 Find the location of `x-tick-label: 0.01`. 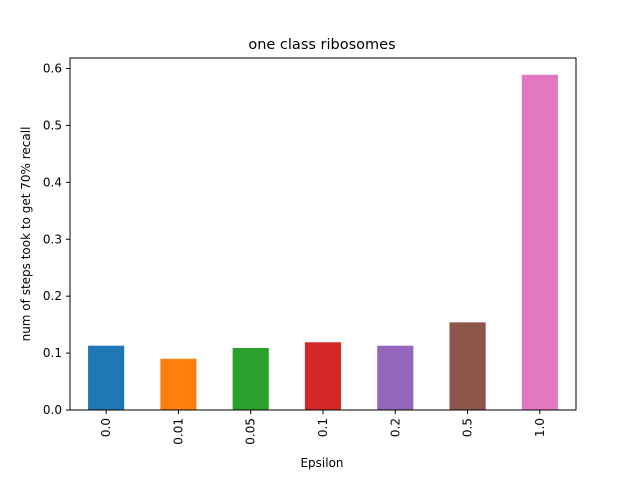

x-tick-label: 0.01 is located at coordinates (178, 431).